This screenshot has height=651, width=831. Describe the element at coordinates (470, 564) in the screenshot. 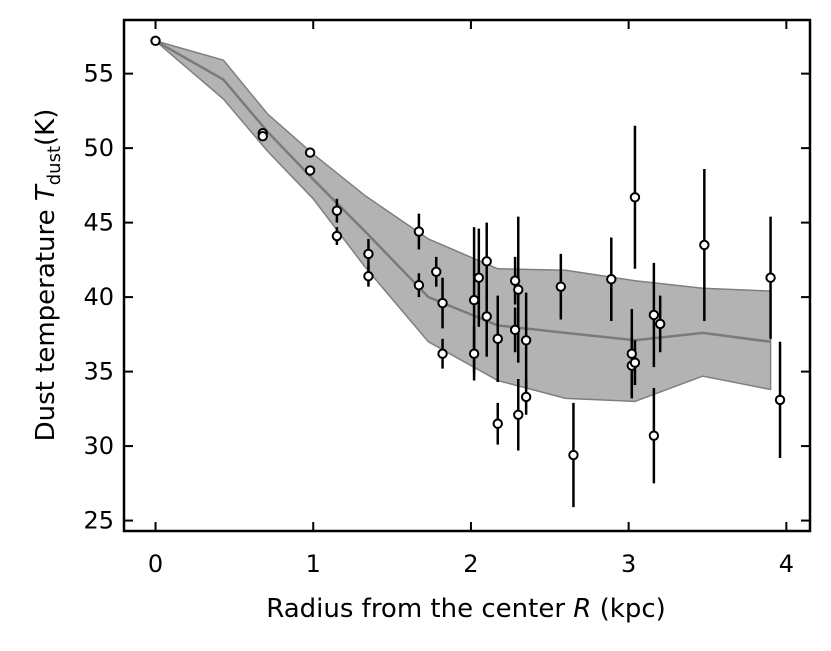

I see `x-tick-label: 2` at that location.